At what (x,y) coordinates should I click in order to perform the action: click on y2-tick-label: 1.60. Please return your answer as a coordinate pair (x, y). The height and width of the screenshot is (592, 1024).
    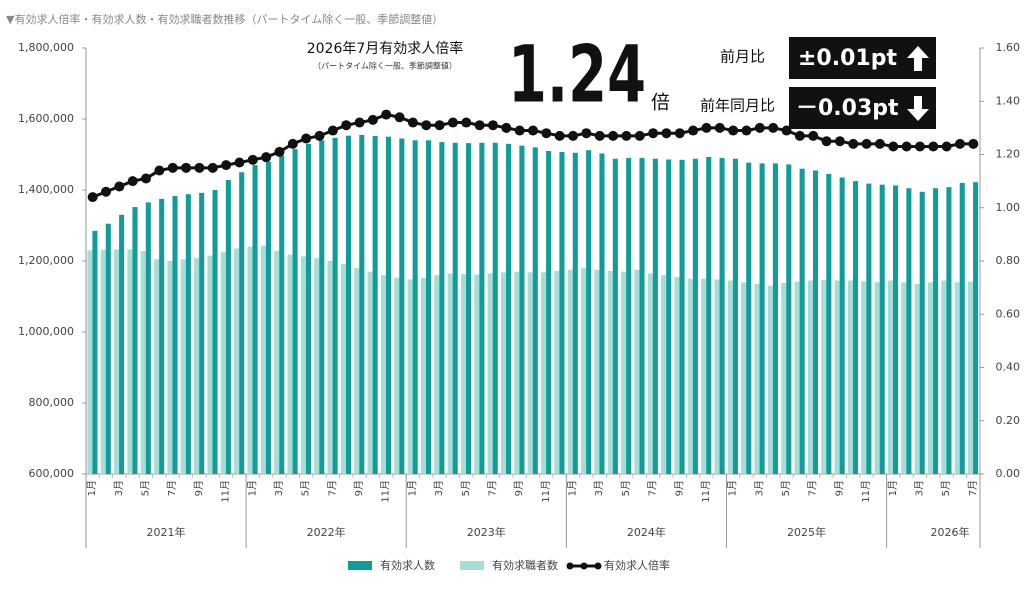
    Looking at the image, I should click on (1008, 47).